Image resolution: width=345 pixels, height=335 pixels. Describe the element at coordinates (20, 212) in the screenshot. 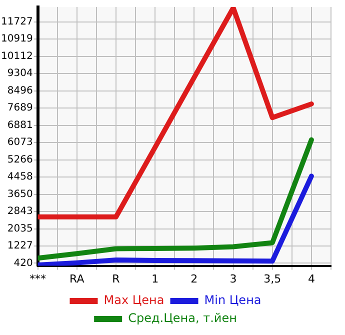

I see `y-tick-label: 2843` at that location.